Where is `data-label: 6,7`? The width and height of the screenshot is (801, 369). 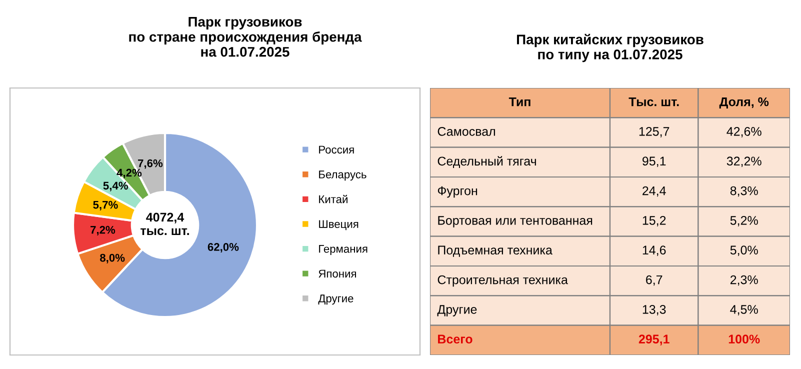
data-label: 6,7 is located at coordinates (654, 280).